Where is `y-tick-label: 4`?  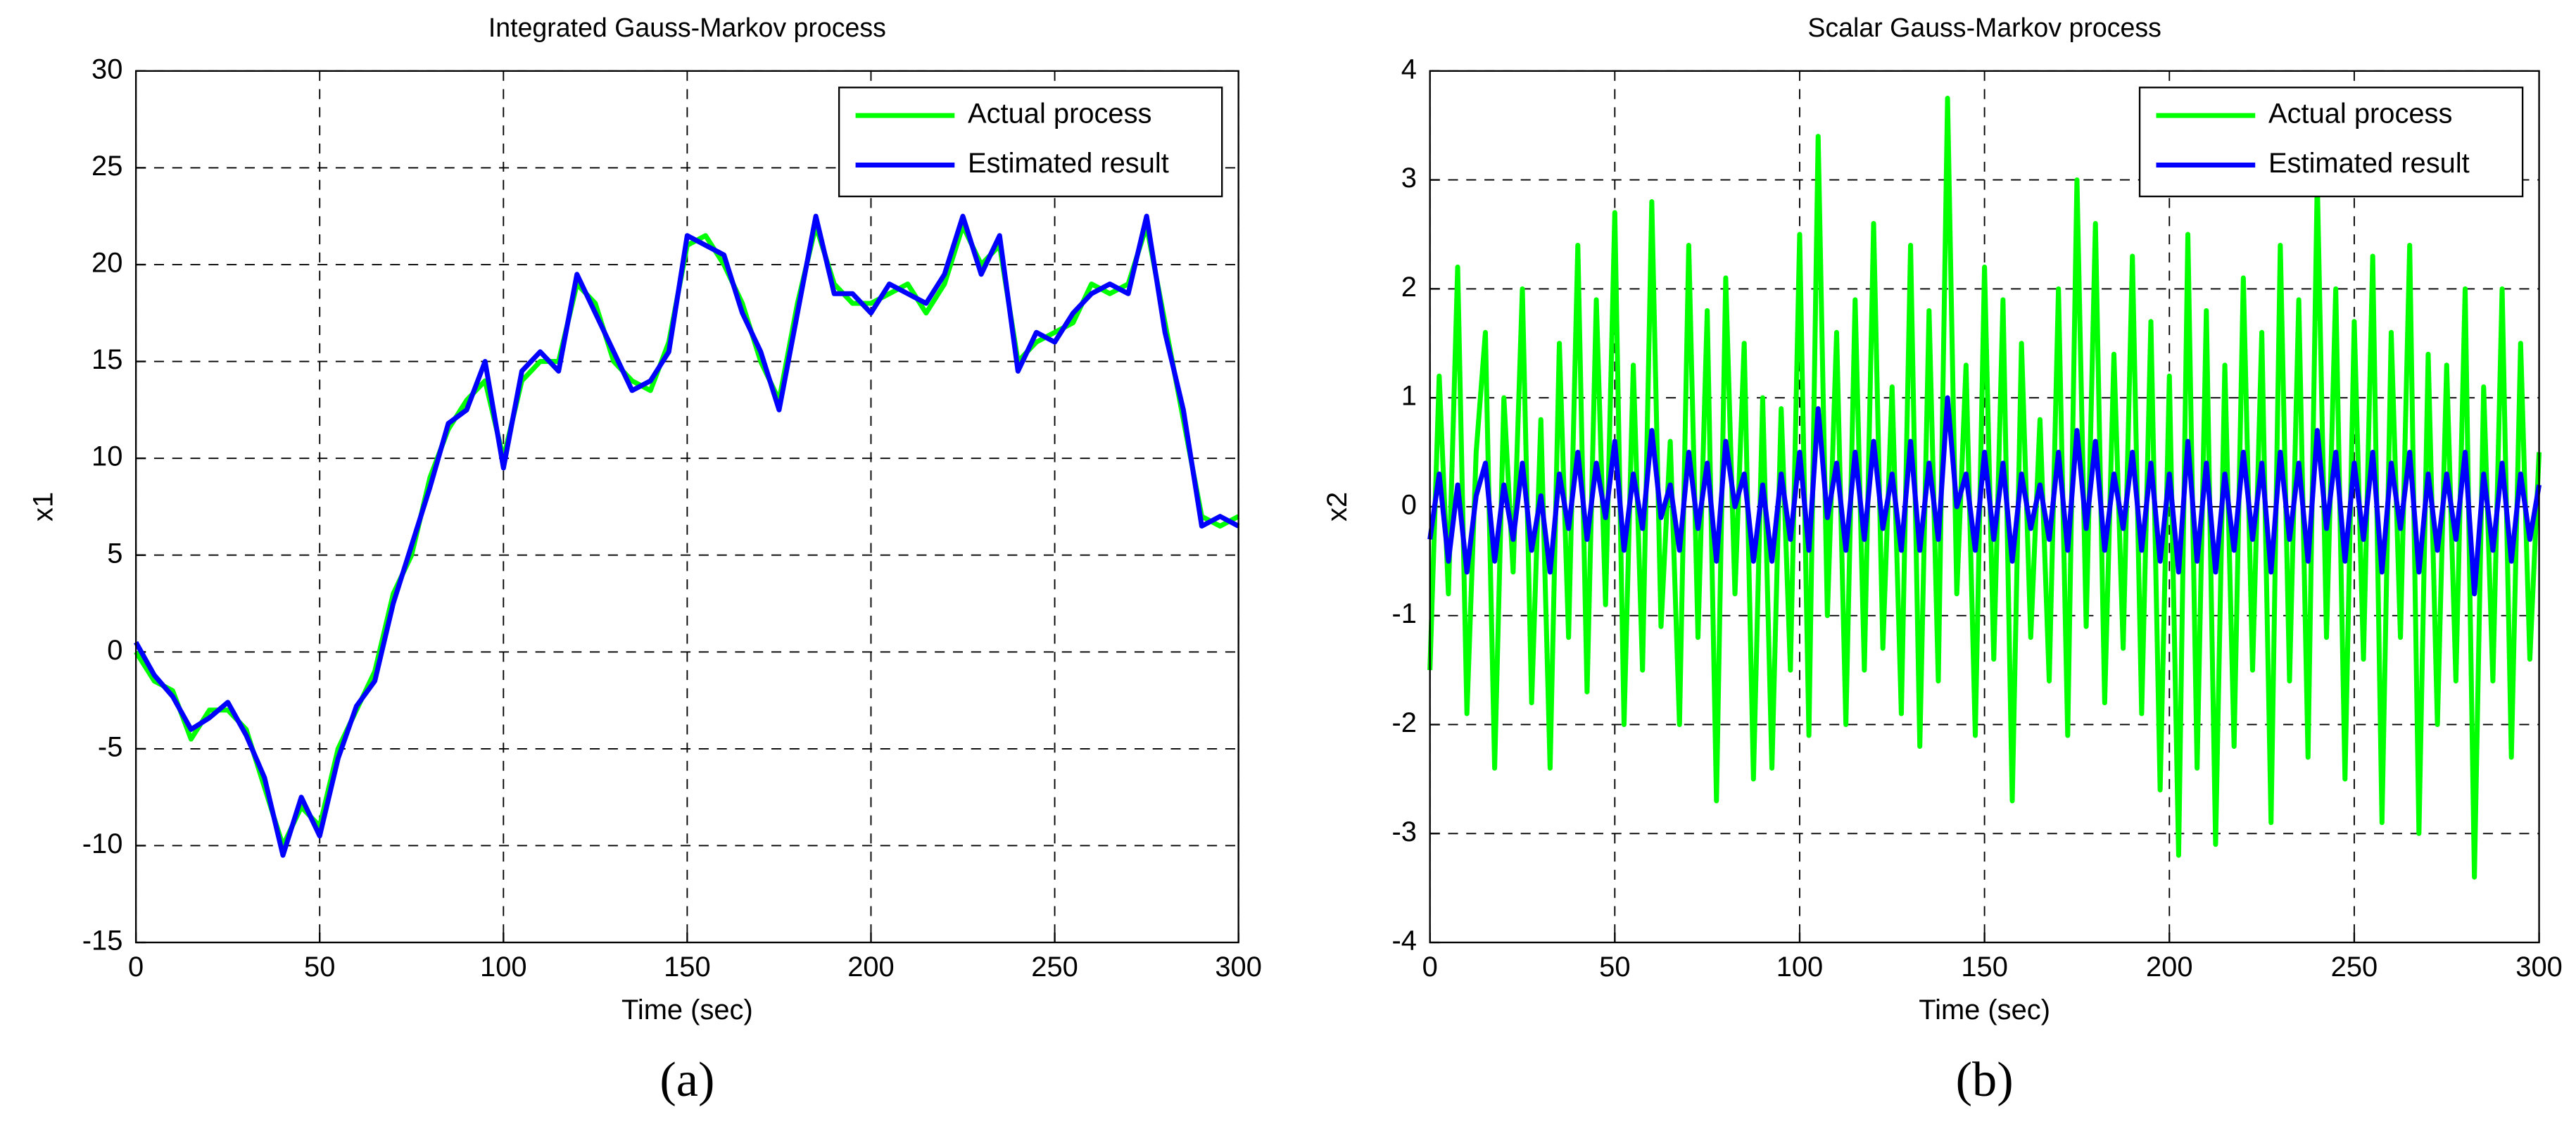
y-tick-label: 4 is located at coordinates (1409, 68).